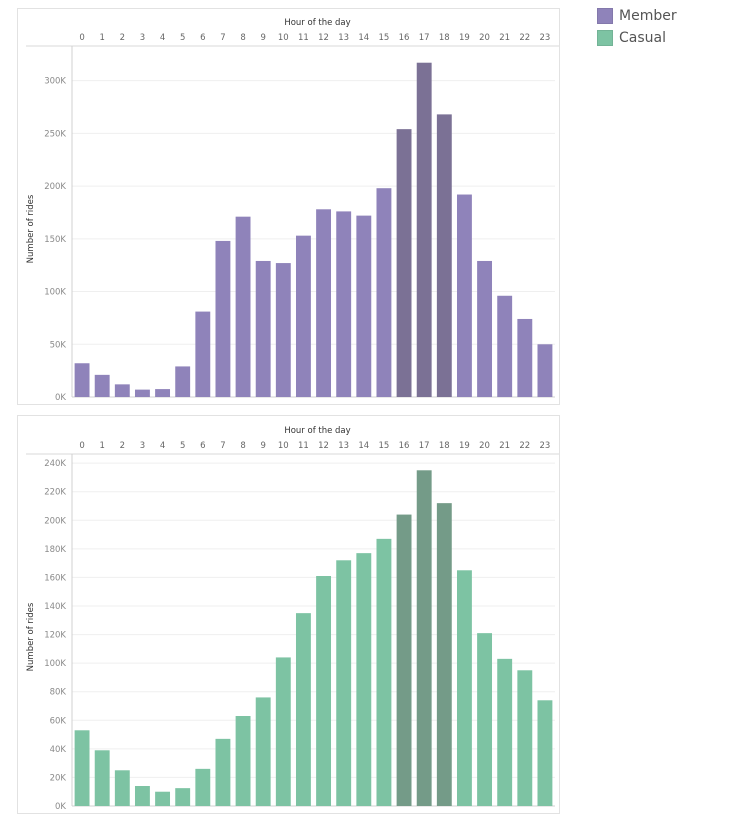 The width and height of the screenshot is (733, 830). What do you see at coordinates (303, 446) in the screenshot?
I see `x-tick-label: 11` at bounding box center [303, 446].